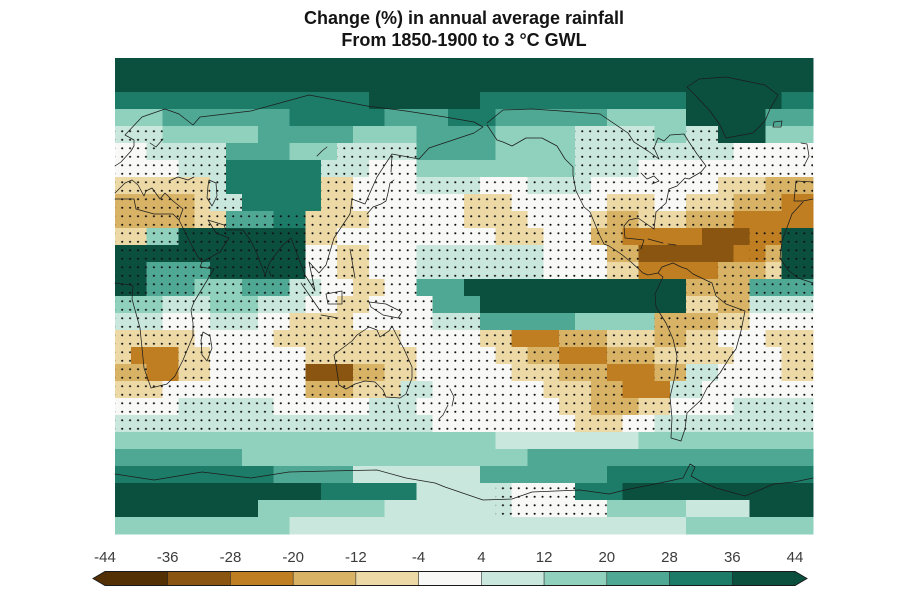 The height and width of the screenshot is (600, 900). What do you see at coordinates (418, 557) in the screenshot?
I see `colorbar-tick-label: -4` at bounding box center [418, 557].